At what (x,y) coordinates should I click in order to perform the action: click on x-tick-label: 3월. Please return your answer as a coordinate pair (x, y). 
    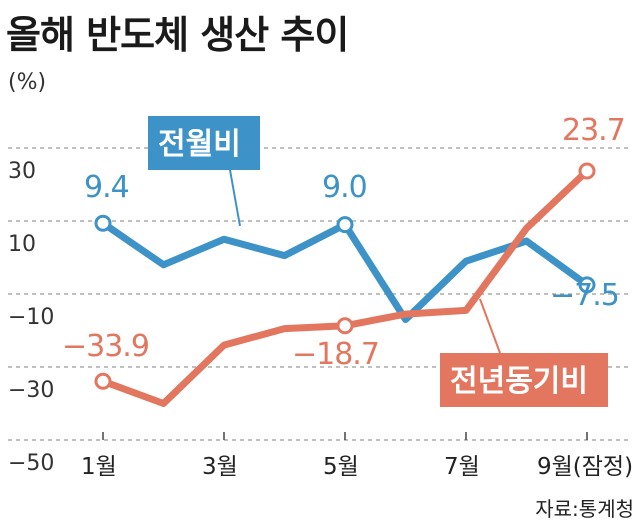
    Looking at the image, I should click on (220, 467).